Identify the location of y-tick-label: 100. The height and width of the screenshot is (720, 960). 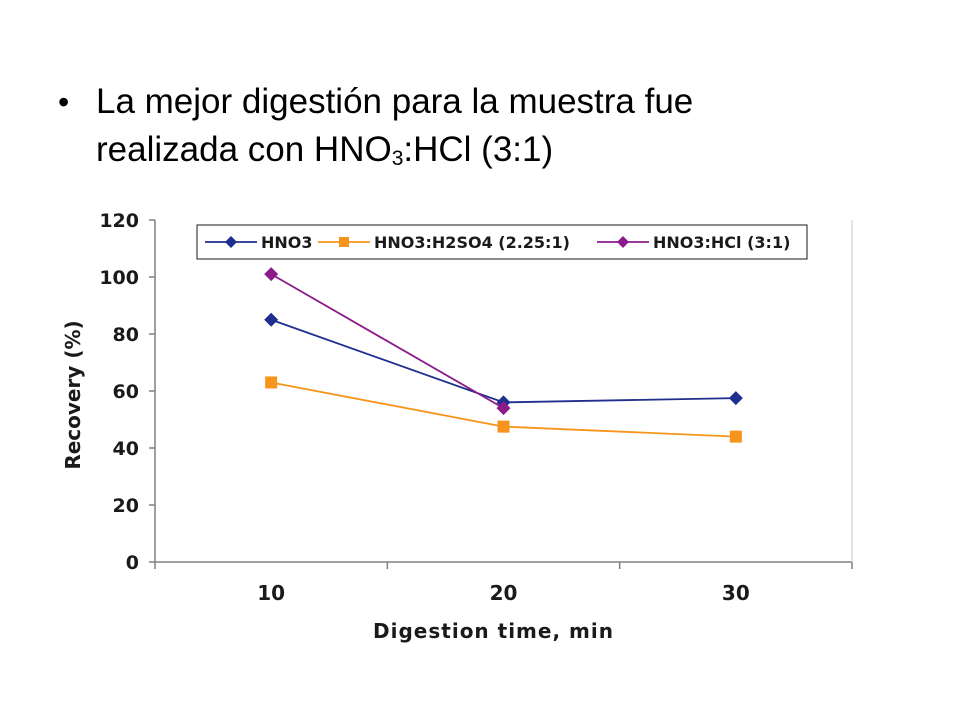
(119, 278).